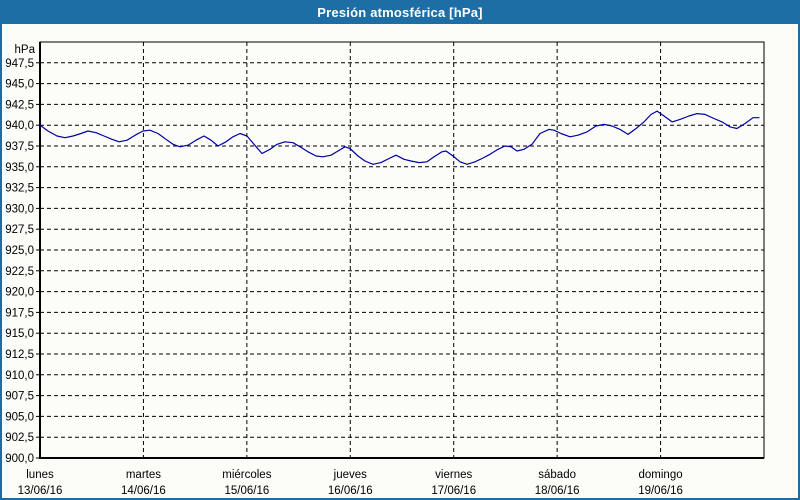 The image size is (800, 500). I want to click on y-tick-label: 907,5, so click(19, 397).